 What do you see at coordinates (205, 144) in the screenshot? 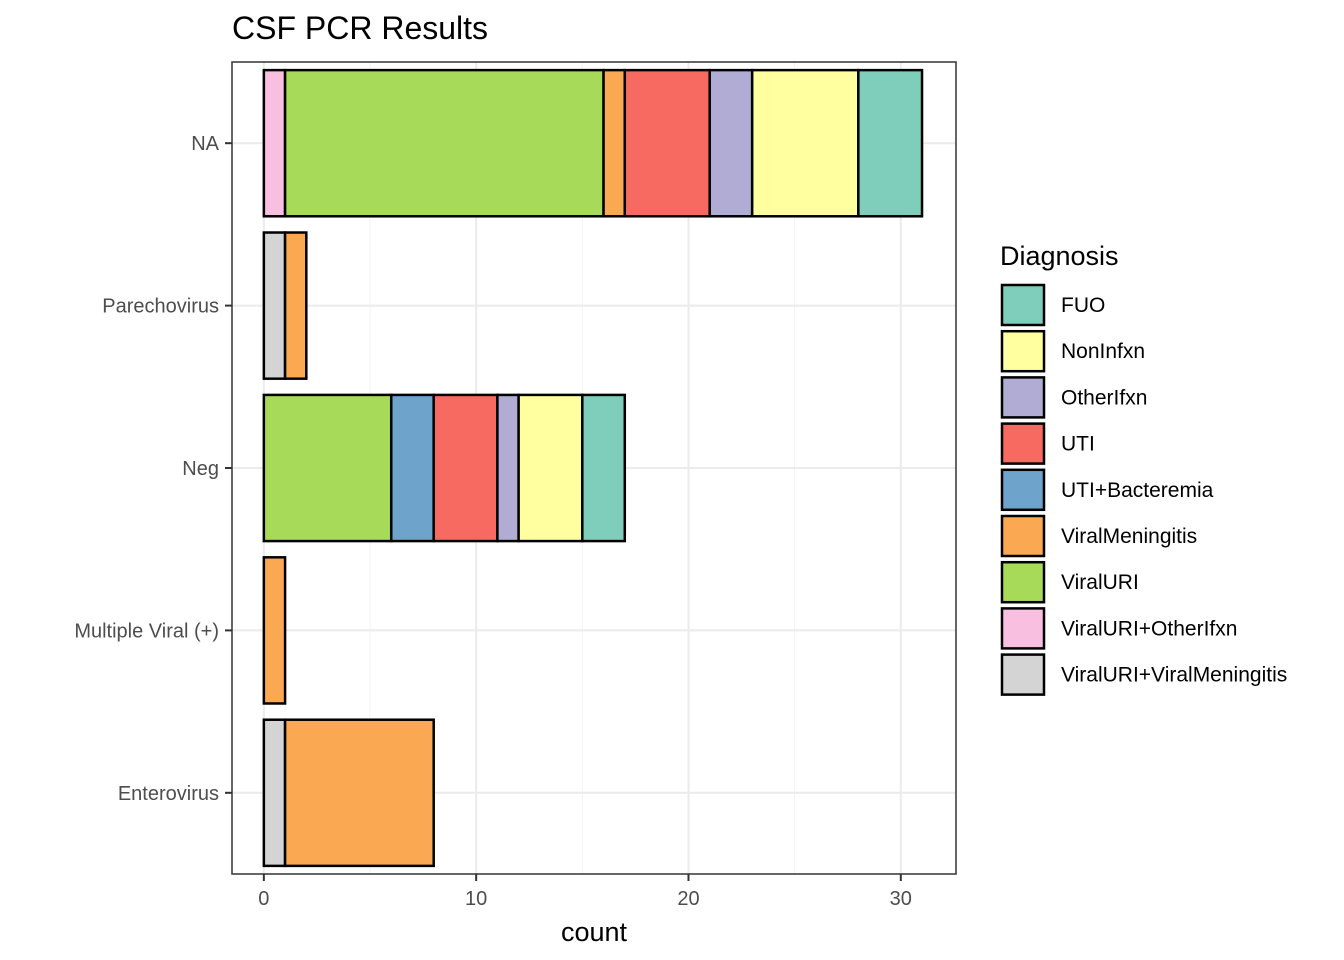
I see `y-tick-label: NA` at bounding box center [205, 144].